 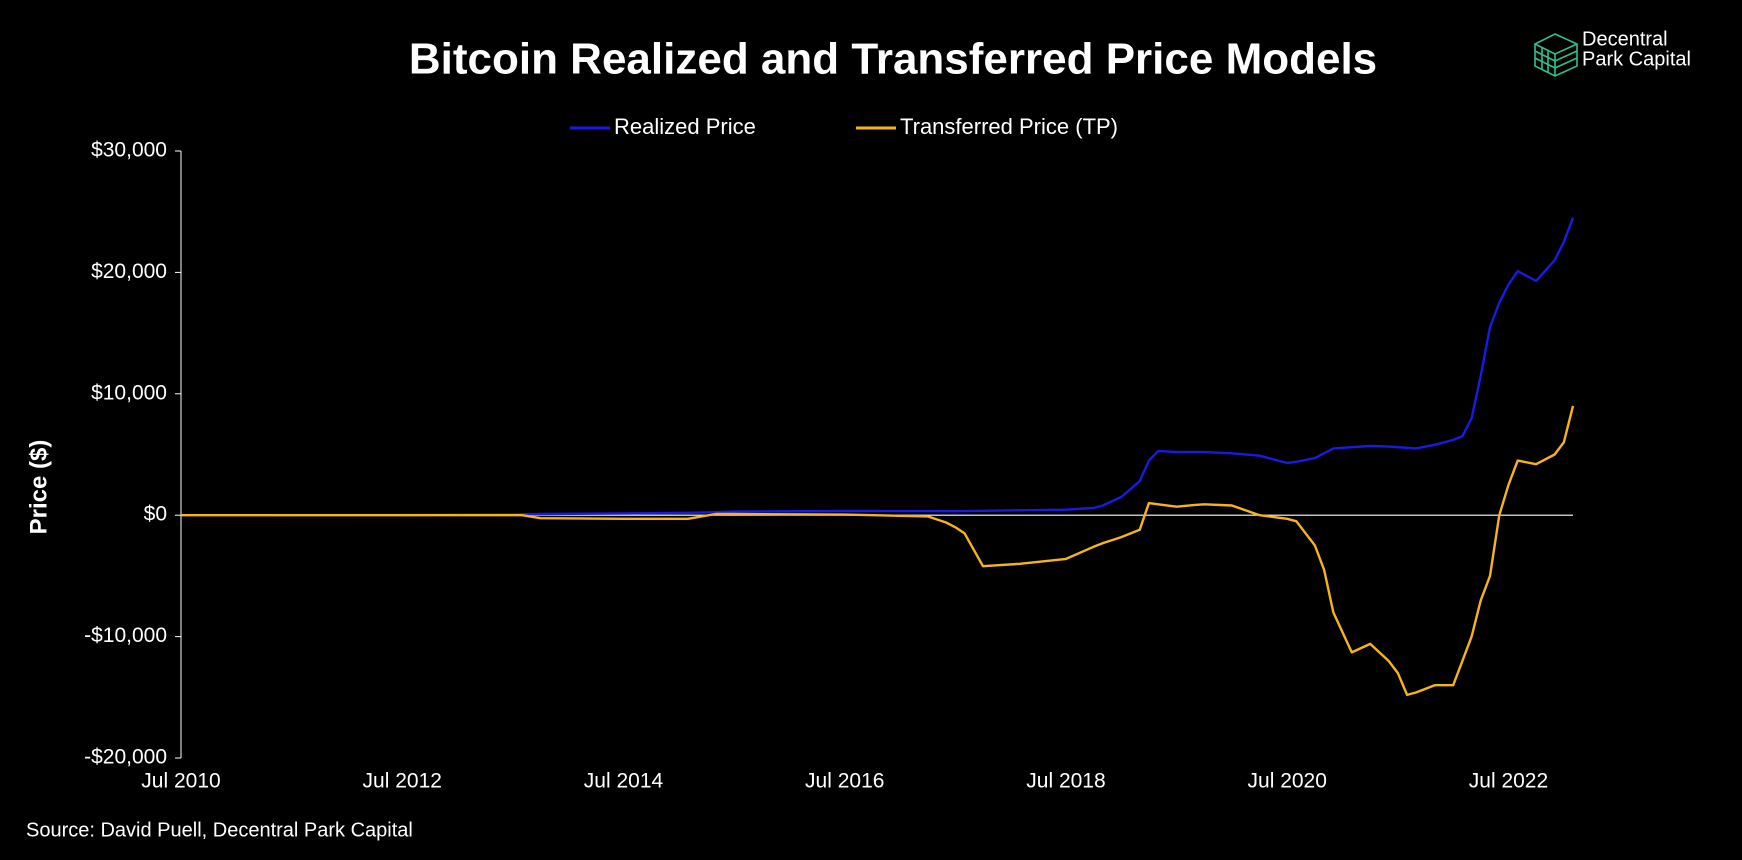 What do you see at coordinates (180, 781) in the screenshot?
I see `x-tick-label: Jul 2010` at bounding box center [180, 781].